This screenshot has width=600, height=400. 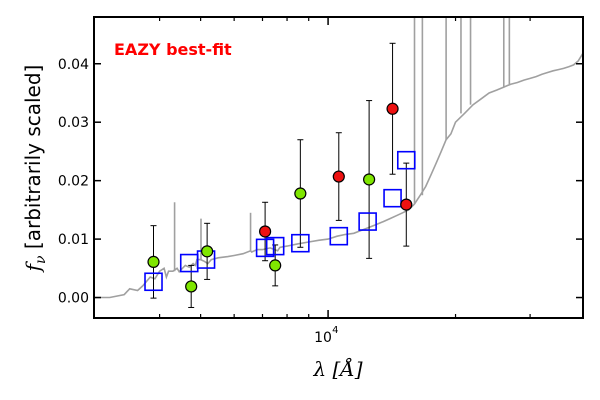 What do you see at coordinates (73, 299) in the screenshot?
I see `y-tick-label: 0.00` at bounding box center [73, 299].